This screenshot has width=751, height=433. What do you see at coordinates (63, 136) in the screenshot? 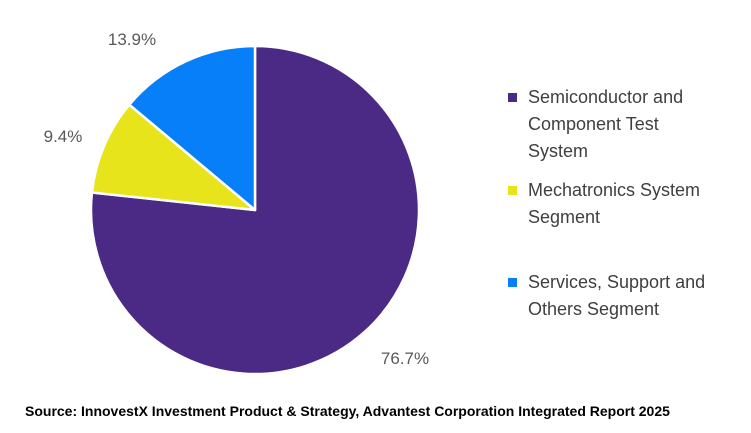
I see `pie-label-mechatronics: 9.4%` at bounding box center [63, 136].